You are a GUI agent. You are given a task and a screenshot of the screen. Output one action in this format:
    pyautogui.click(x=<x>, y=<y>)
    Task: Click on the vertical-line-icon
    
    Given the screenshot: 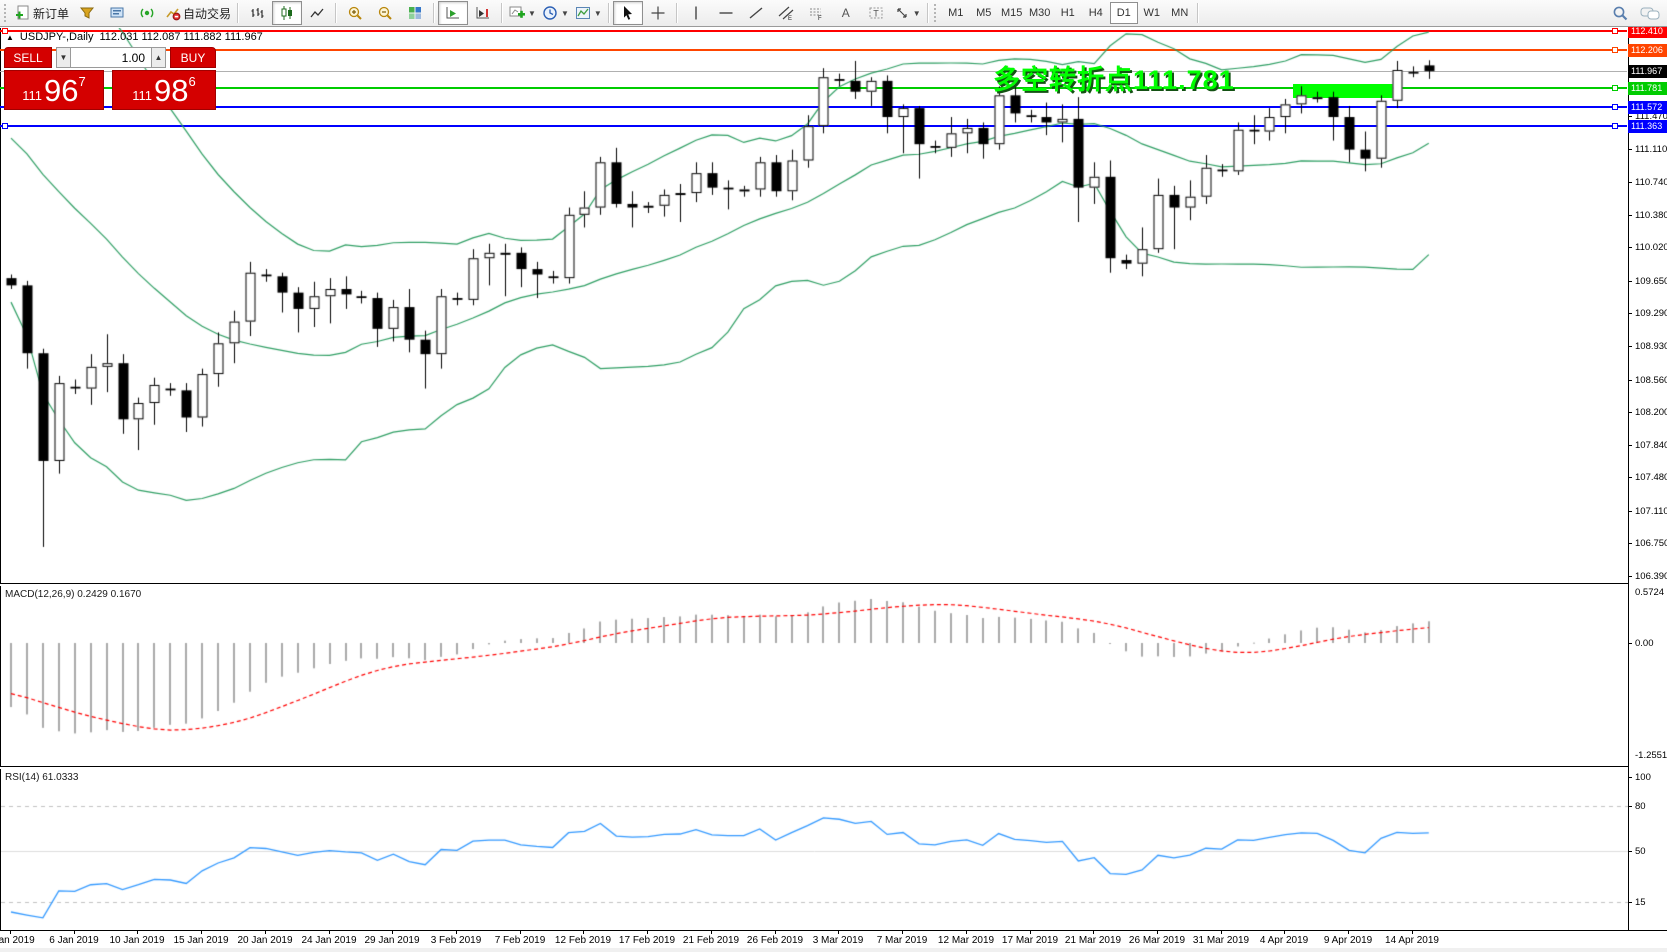 What is the action you would take?
    pyautogui.click(x=696, y=13)
    